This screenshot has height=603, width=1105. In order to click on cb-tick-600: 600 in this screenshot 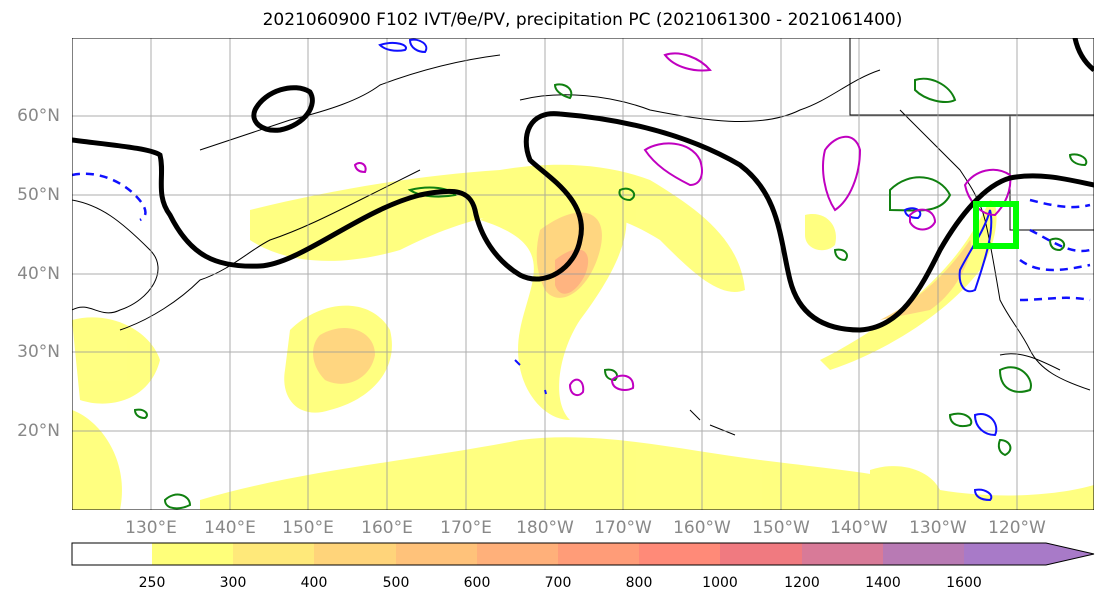, I will do `click(477, 583)`.